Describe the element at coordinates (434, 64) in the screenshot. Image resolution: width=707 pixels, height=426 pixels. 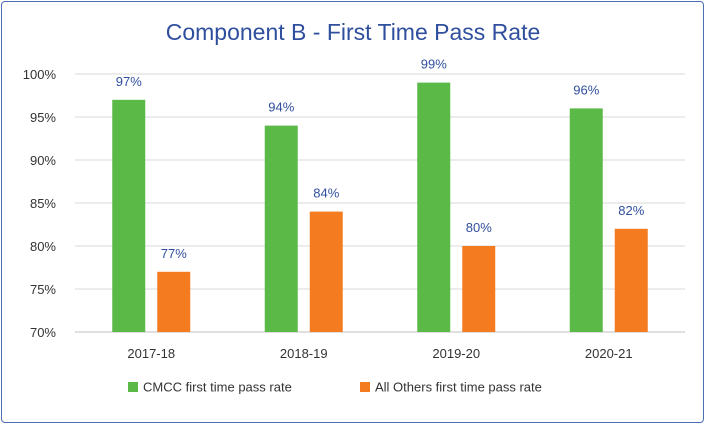
I see `data-label: 99%` at that location.